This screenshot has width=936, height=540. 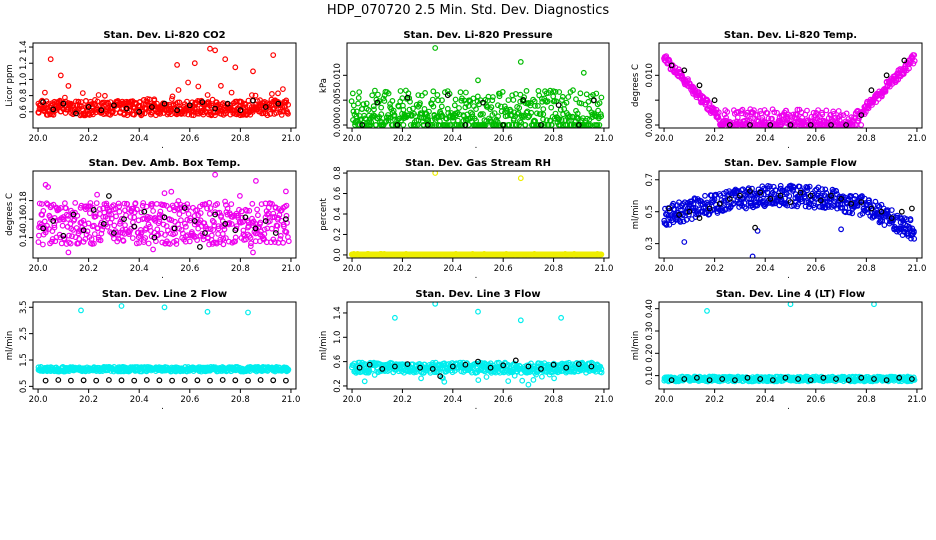 I want to click on y-tick-label: 0.6, so click(x=338, y=362).